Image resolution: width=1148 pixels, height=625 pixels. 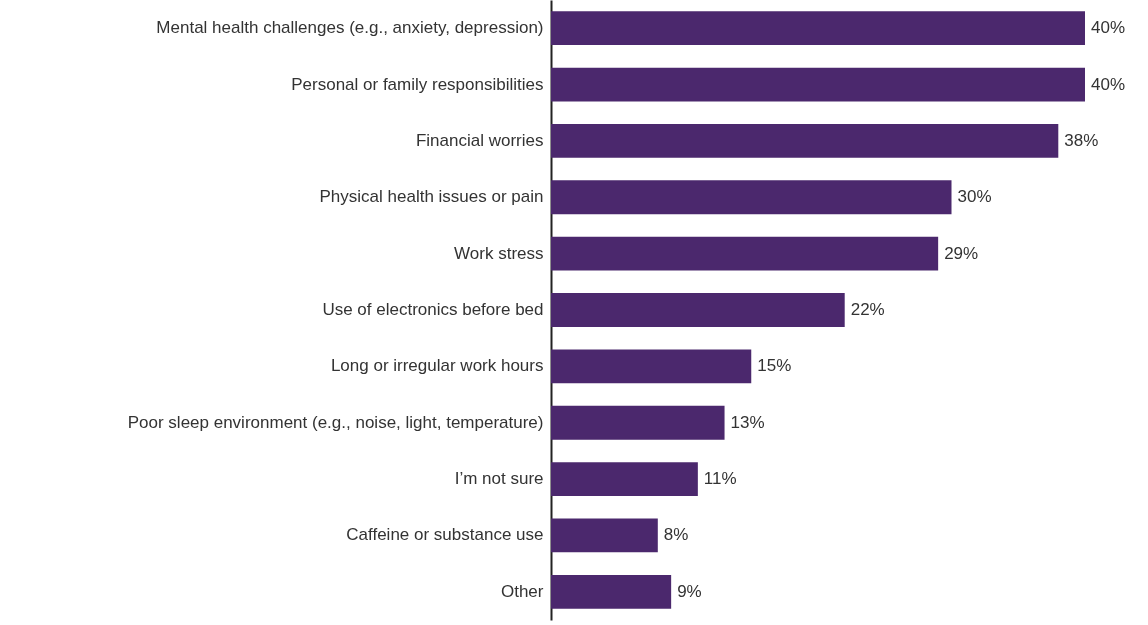 I want to click on y-tick-label: Personal or family responsibilities, so click(x=417, y=84).